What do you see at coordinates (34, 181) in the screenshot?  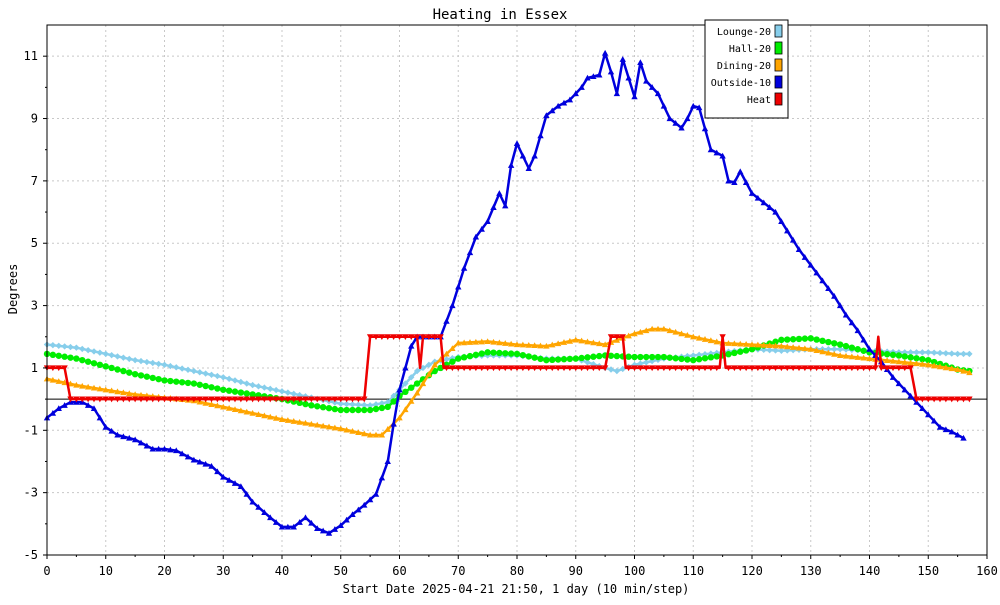 I see `y-tick-label: 7` at bounding box center [34, 181].